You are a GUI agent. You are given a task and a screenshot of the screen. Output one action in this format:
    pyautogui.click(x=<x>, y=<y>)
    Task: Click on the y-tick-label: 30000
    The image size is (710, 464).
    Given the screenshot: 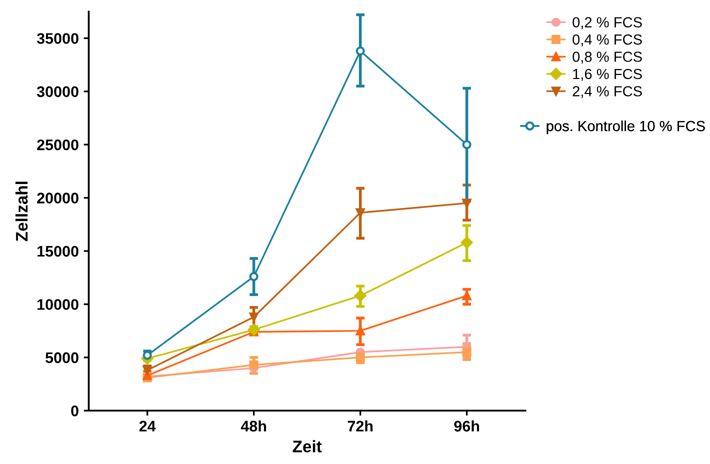 What is the action you would take?
    pyautogui.click(x=57, y=92)
    